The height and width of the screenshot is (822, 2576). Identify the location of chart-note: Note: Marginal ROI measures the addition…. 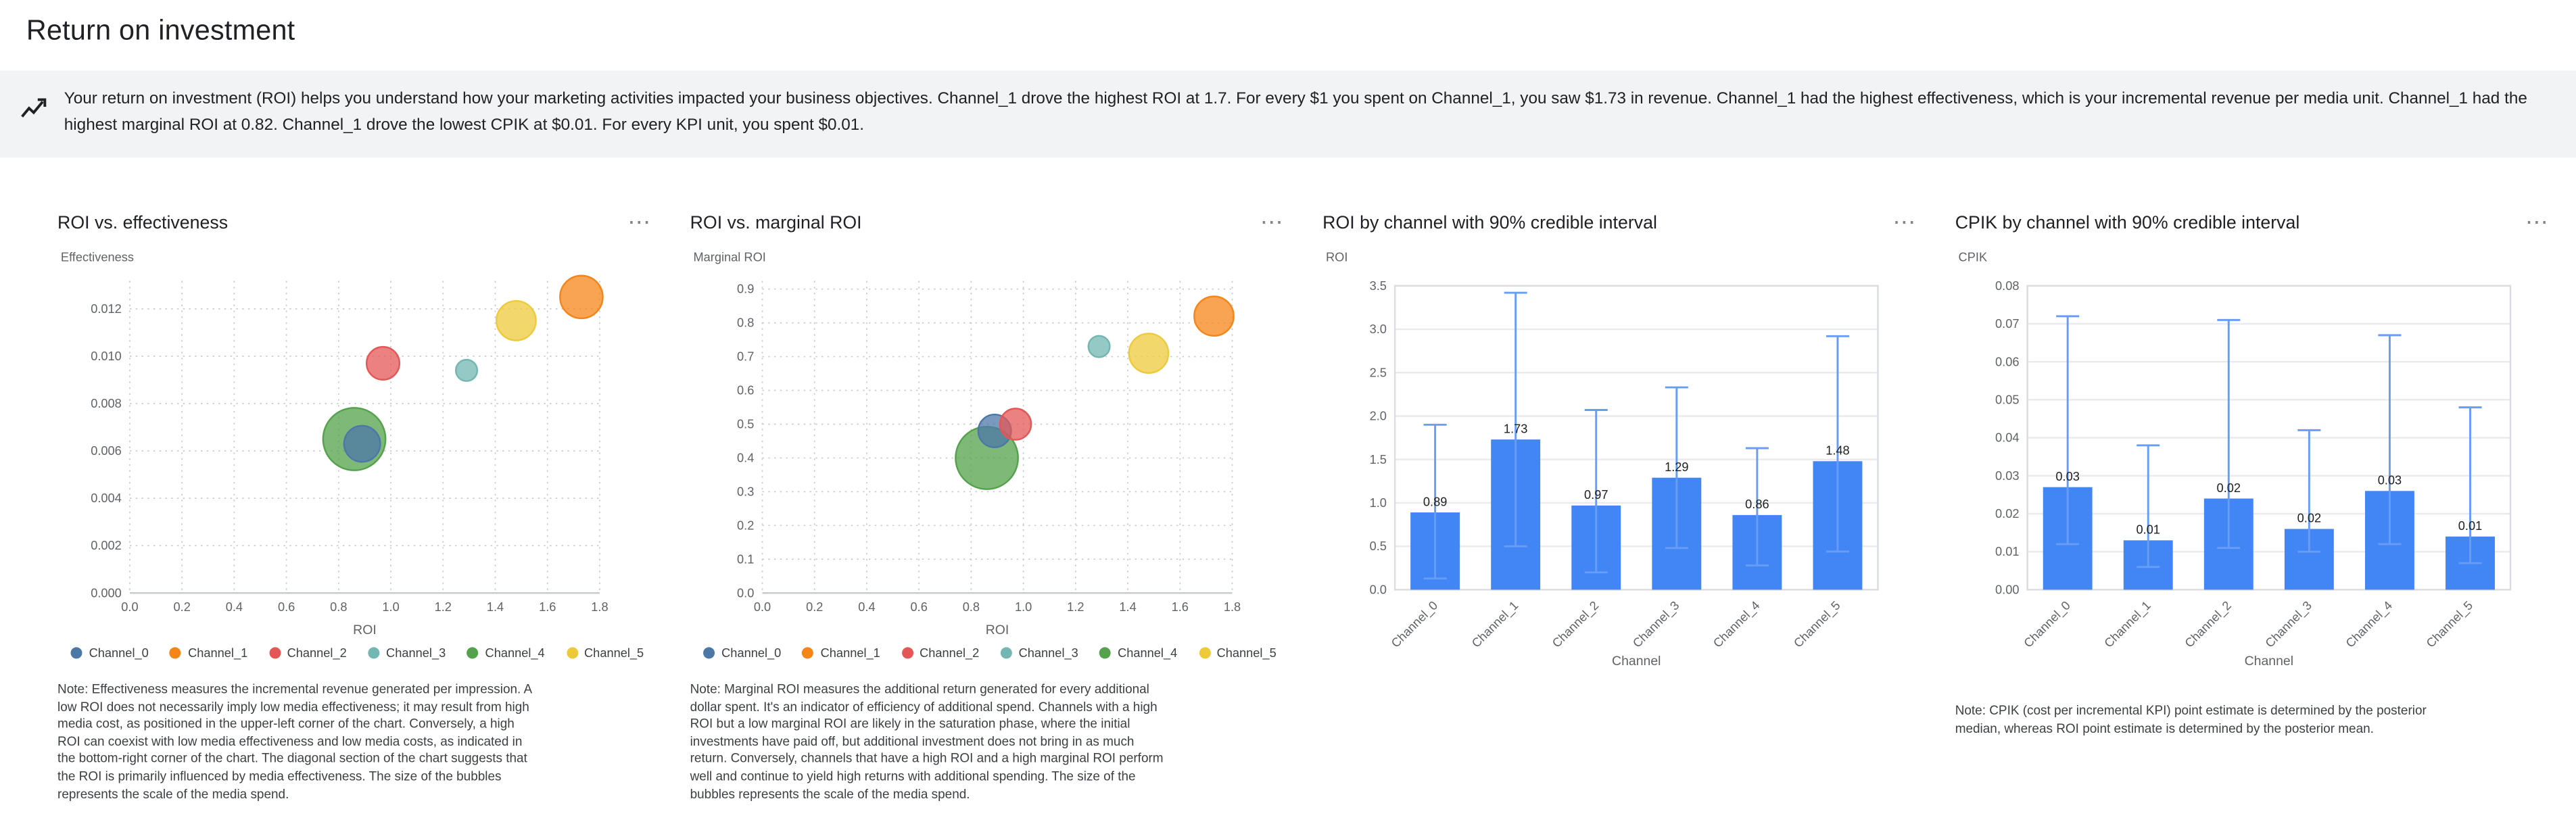
(927, 741).